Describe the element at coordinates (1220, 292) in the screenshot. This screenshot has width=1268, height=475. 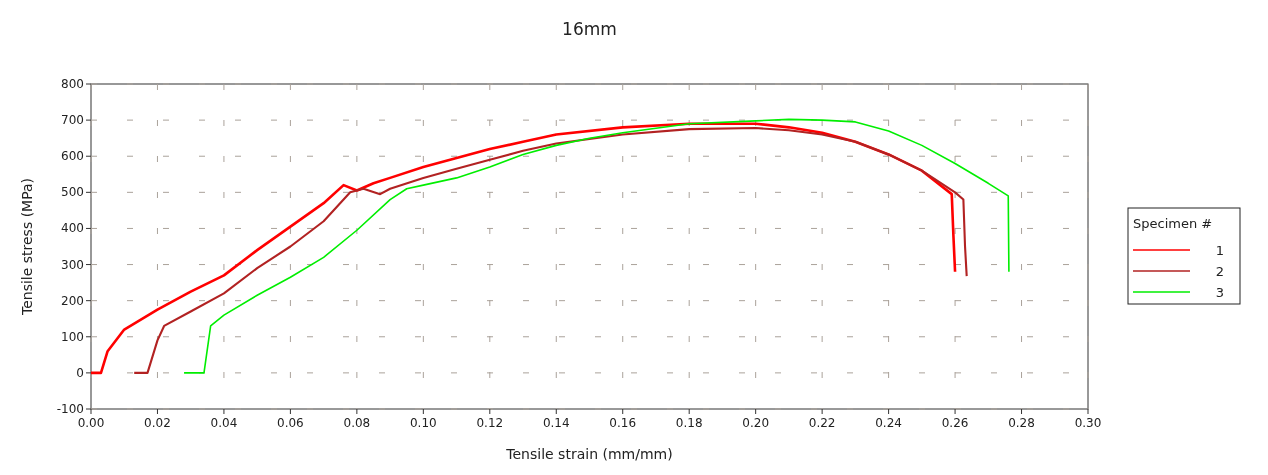
I see `legend-label: 3` at that location.